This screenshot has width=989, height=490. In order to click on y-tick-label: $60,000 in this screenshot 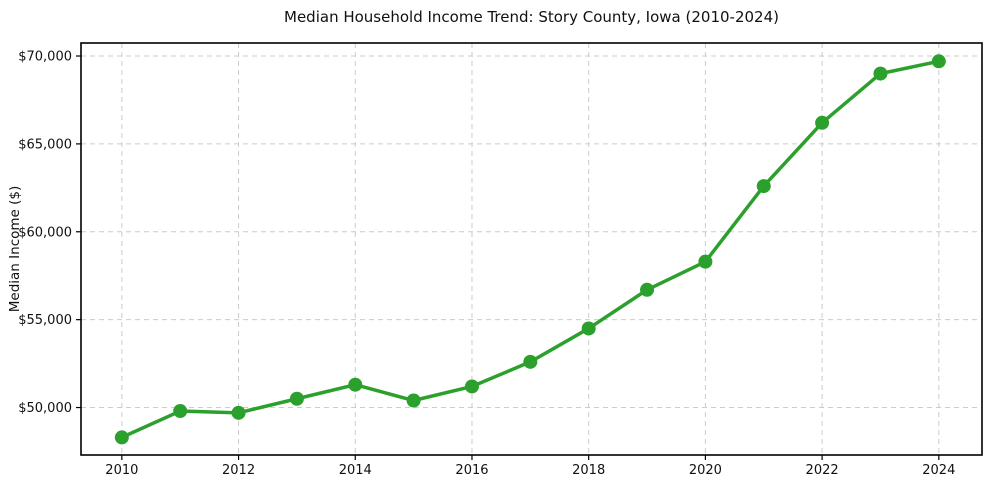, I will do `click(45, 232)`.